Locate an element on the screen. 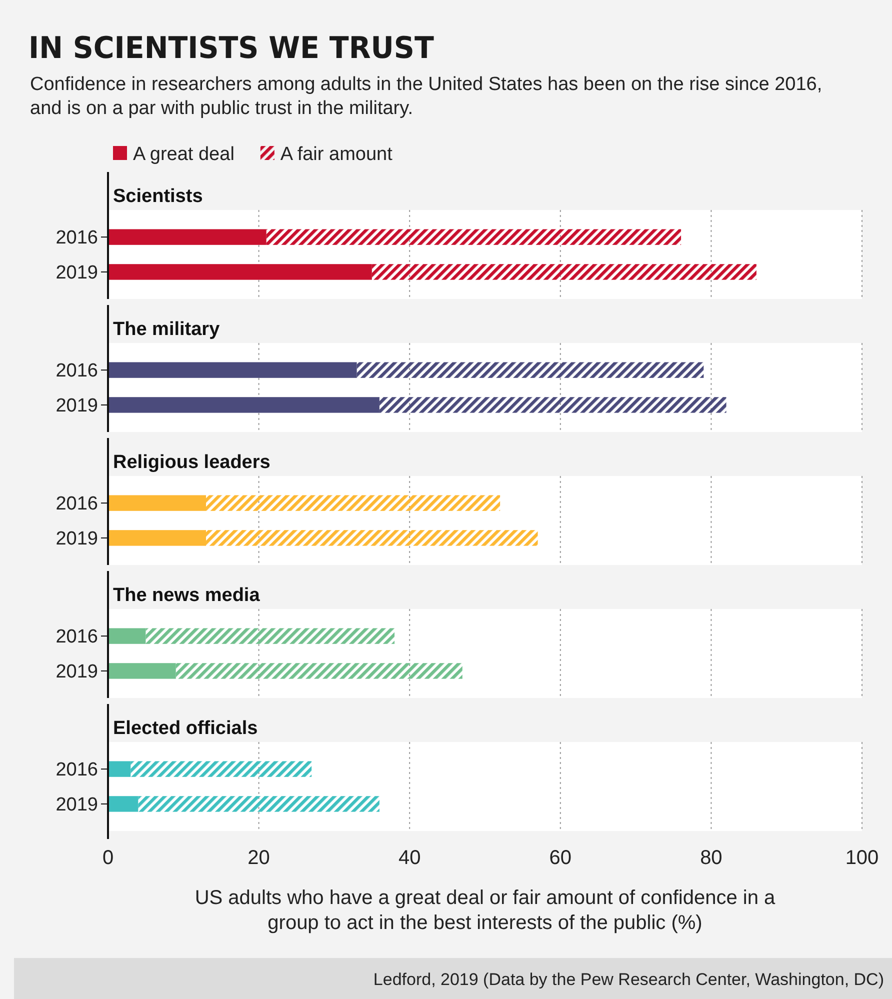  x-tick-label: 60 is located at coordinates (560, 858).